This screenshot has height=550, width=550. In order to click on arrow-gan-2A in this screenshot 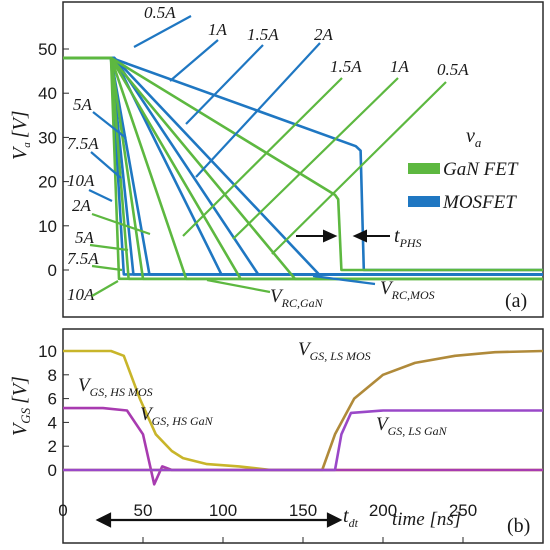, I will do `click(121, 224)`.